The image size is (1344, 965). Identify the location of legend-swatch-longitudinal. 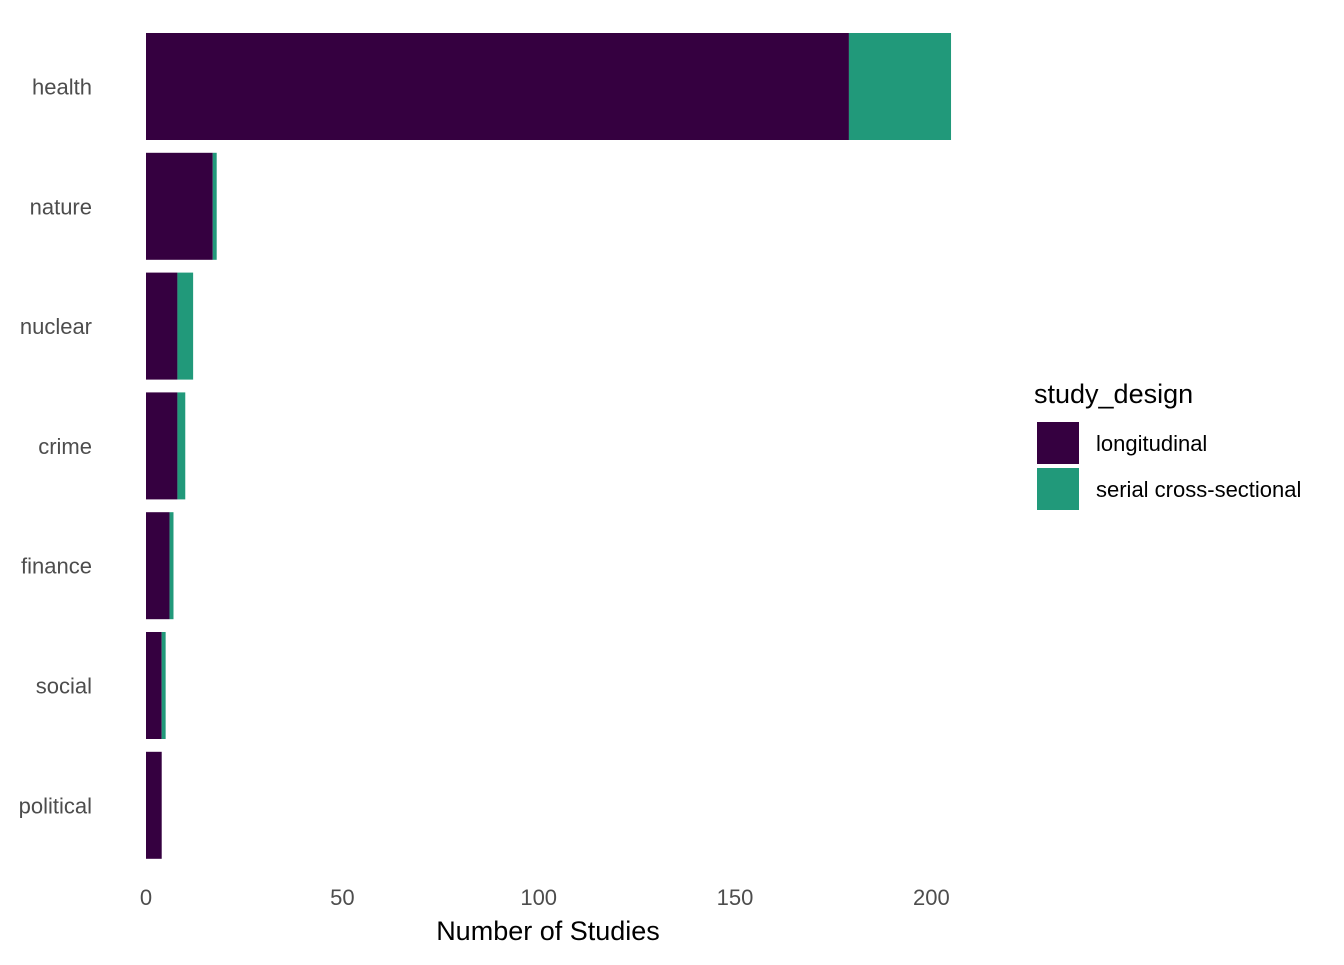
(1058, 443).